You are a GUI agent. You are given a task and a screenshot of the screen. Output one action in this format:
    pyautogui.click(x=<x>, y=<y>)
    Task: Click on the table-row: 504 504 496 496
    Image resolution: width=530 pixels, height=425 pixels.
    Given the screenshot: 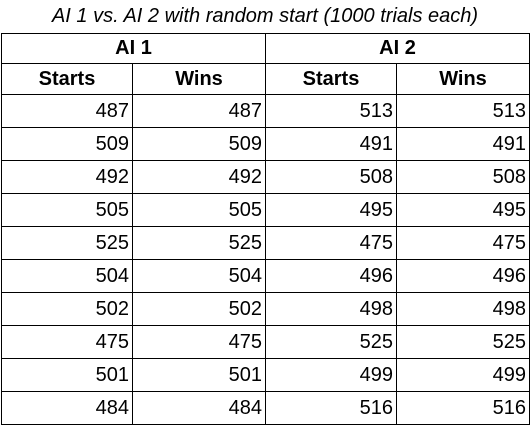 What is the action you would take?
    pyautogui.click(x=265, y=276)
    